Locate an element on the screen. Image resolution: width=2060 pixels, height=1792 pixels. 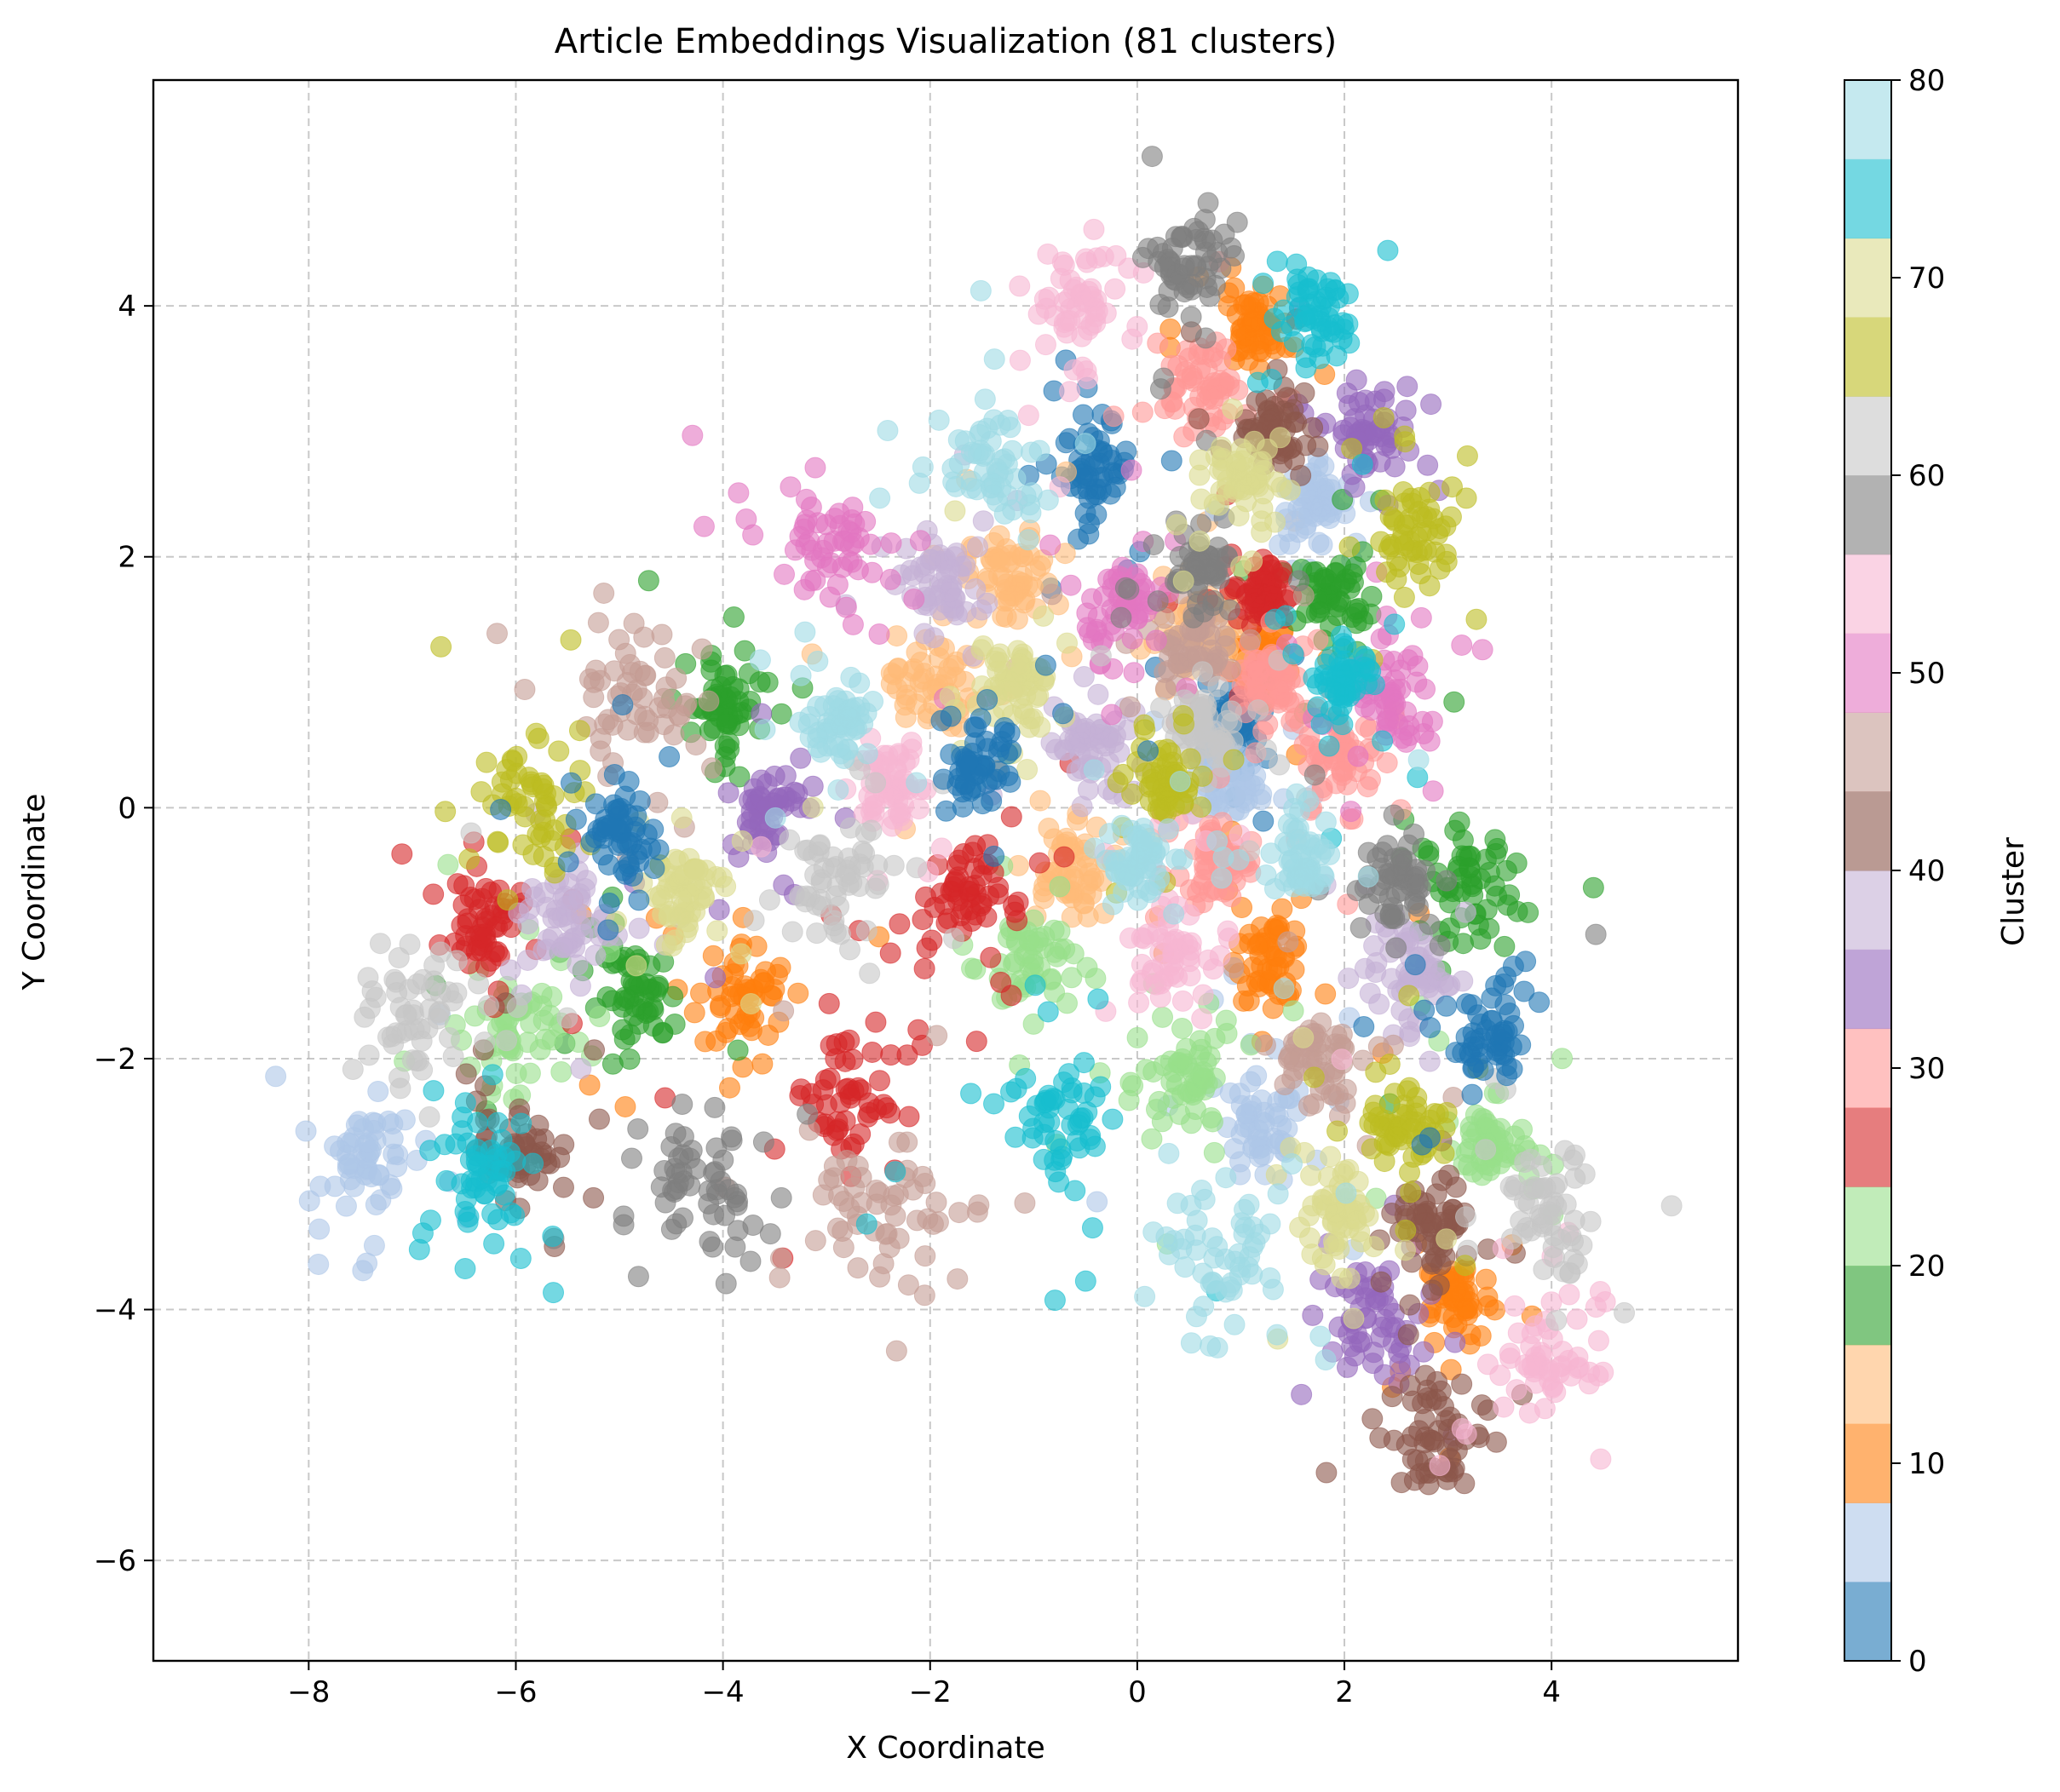
x-tick-label: −4 is located at coordinates (724, 1692).